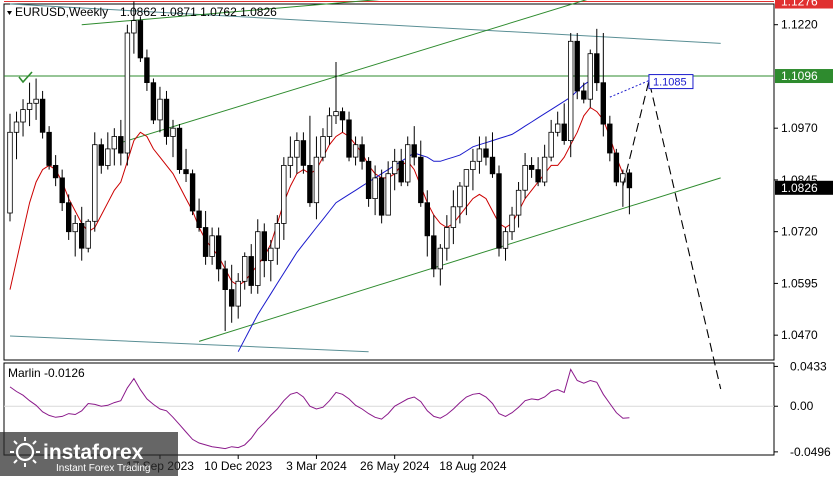 The width and height of the screenshot is (839, 481). I want to click on price-tick-label: 1.0470, so click(799, 335).